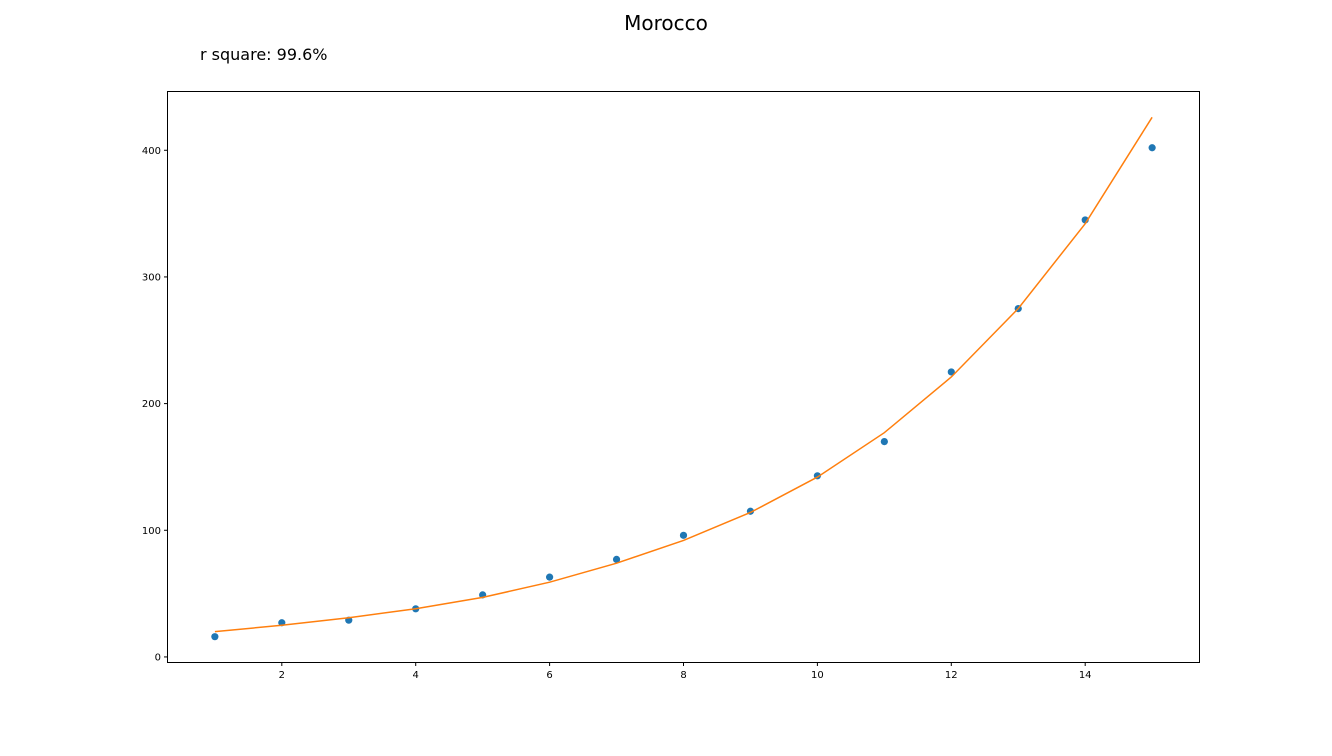 The width and height of the screenshot is (1332, 756). Describe the element at coordinates (951, 675) in the screenshot. I see `x-tick-label: 12` at that location.